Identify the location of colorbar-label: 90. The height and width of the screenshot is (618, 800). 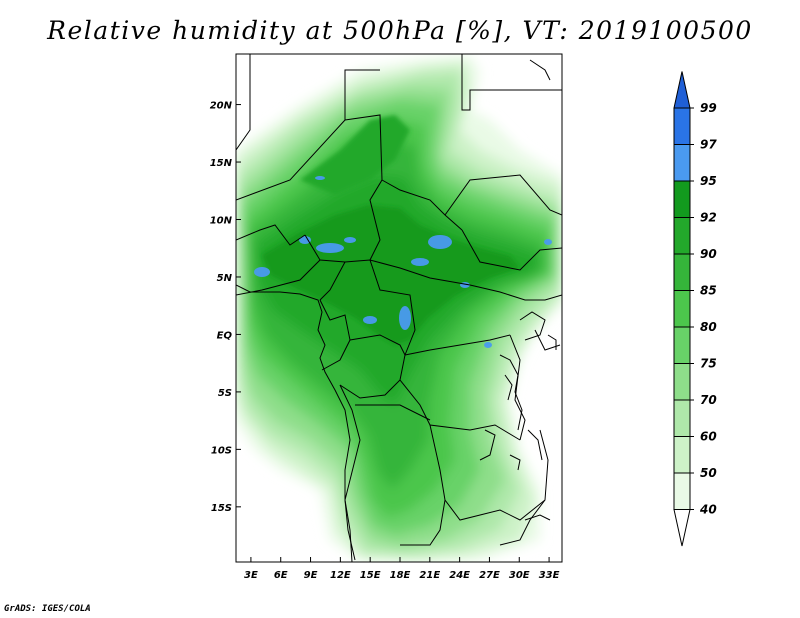
(708, 254).